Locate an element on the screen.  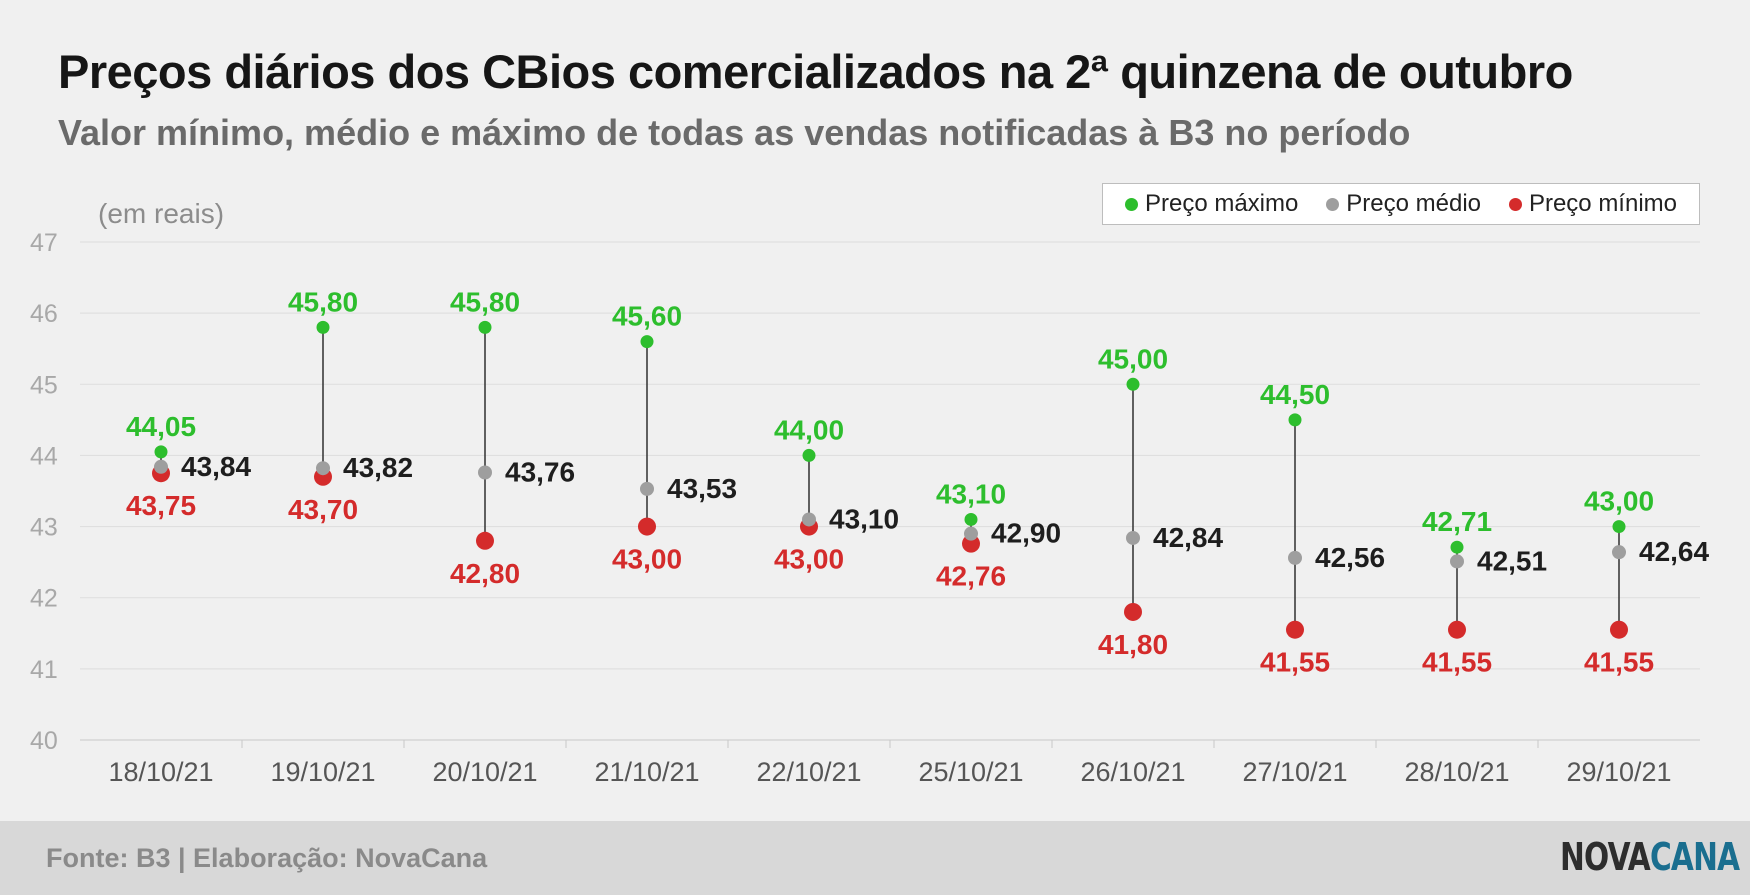
x-tick-label: 25/10/21 is located at coordinates (970, 772).